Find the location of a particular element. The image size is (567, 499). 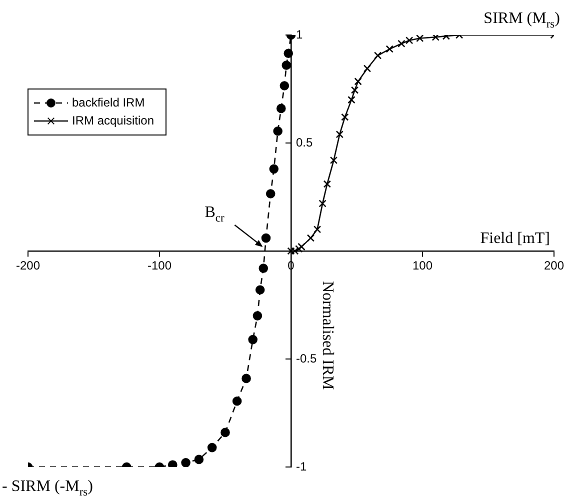

legend-label: backfield IRM is located at coordinates (108, 102).